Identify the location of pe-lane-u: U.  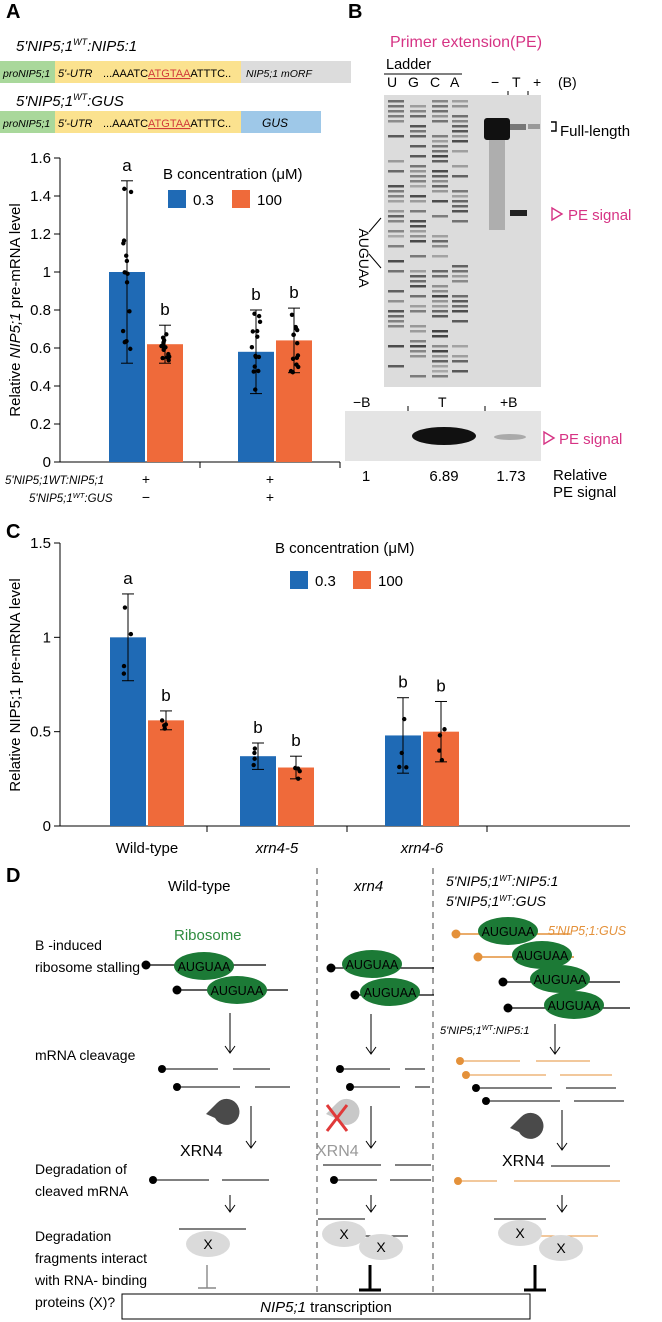
(392, 82).